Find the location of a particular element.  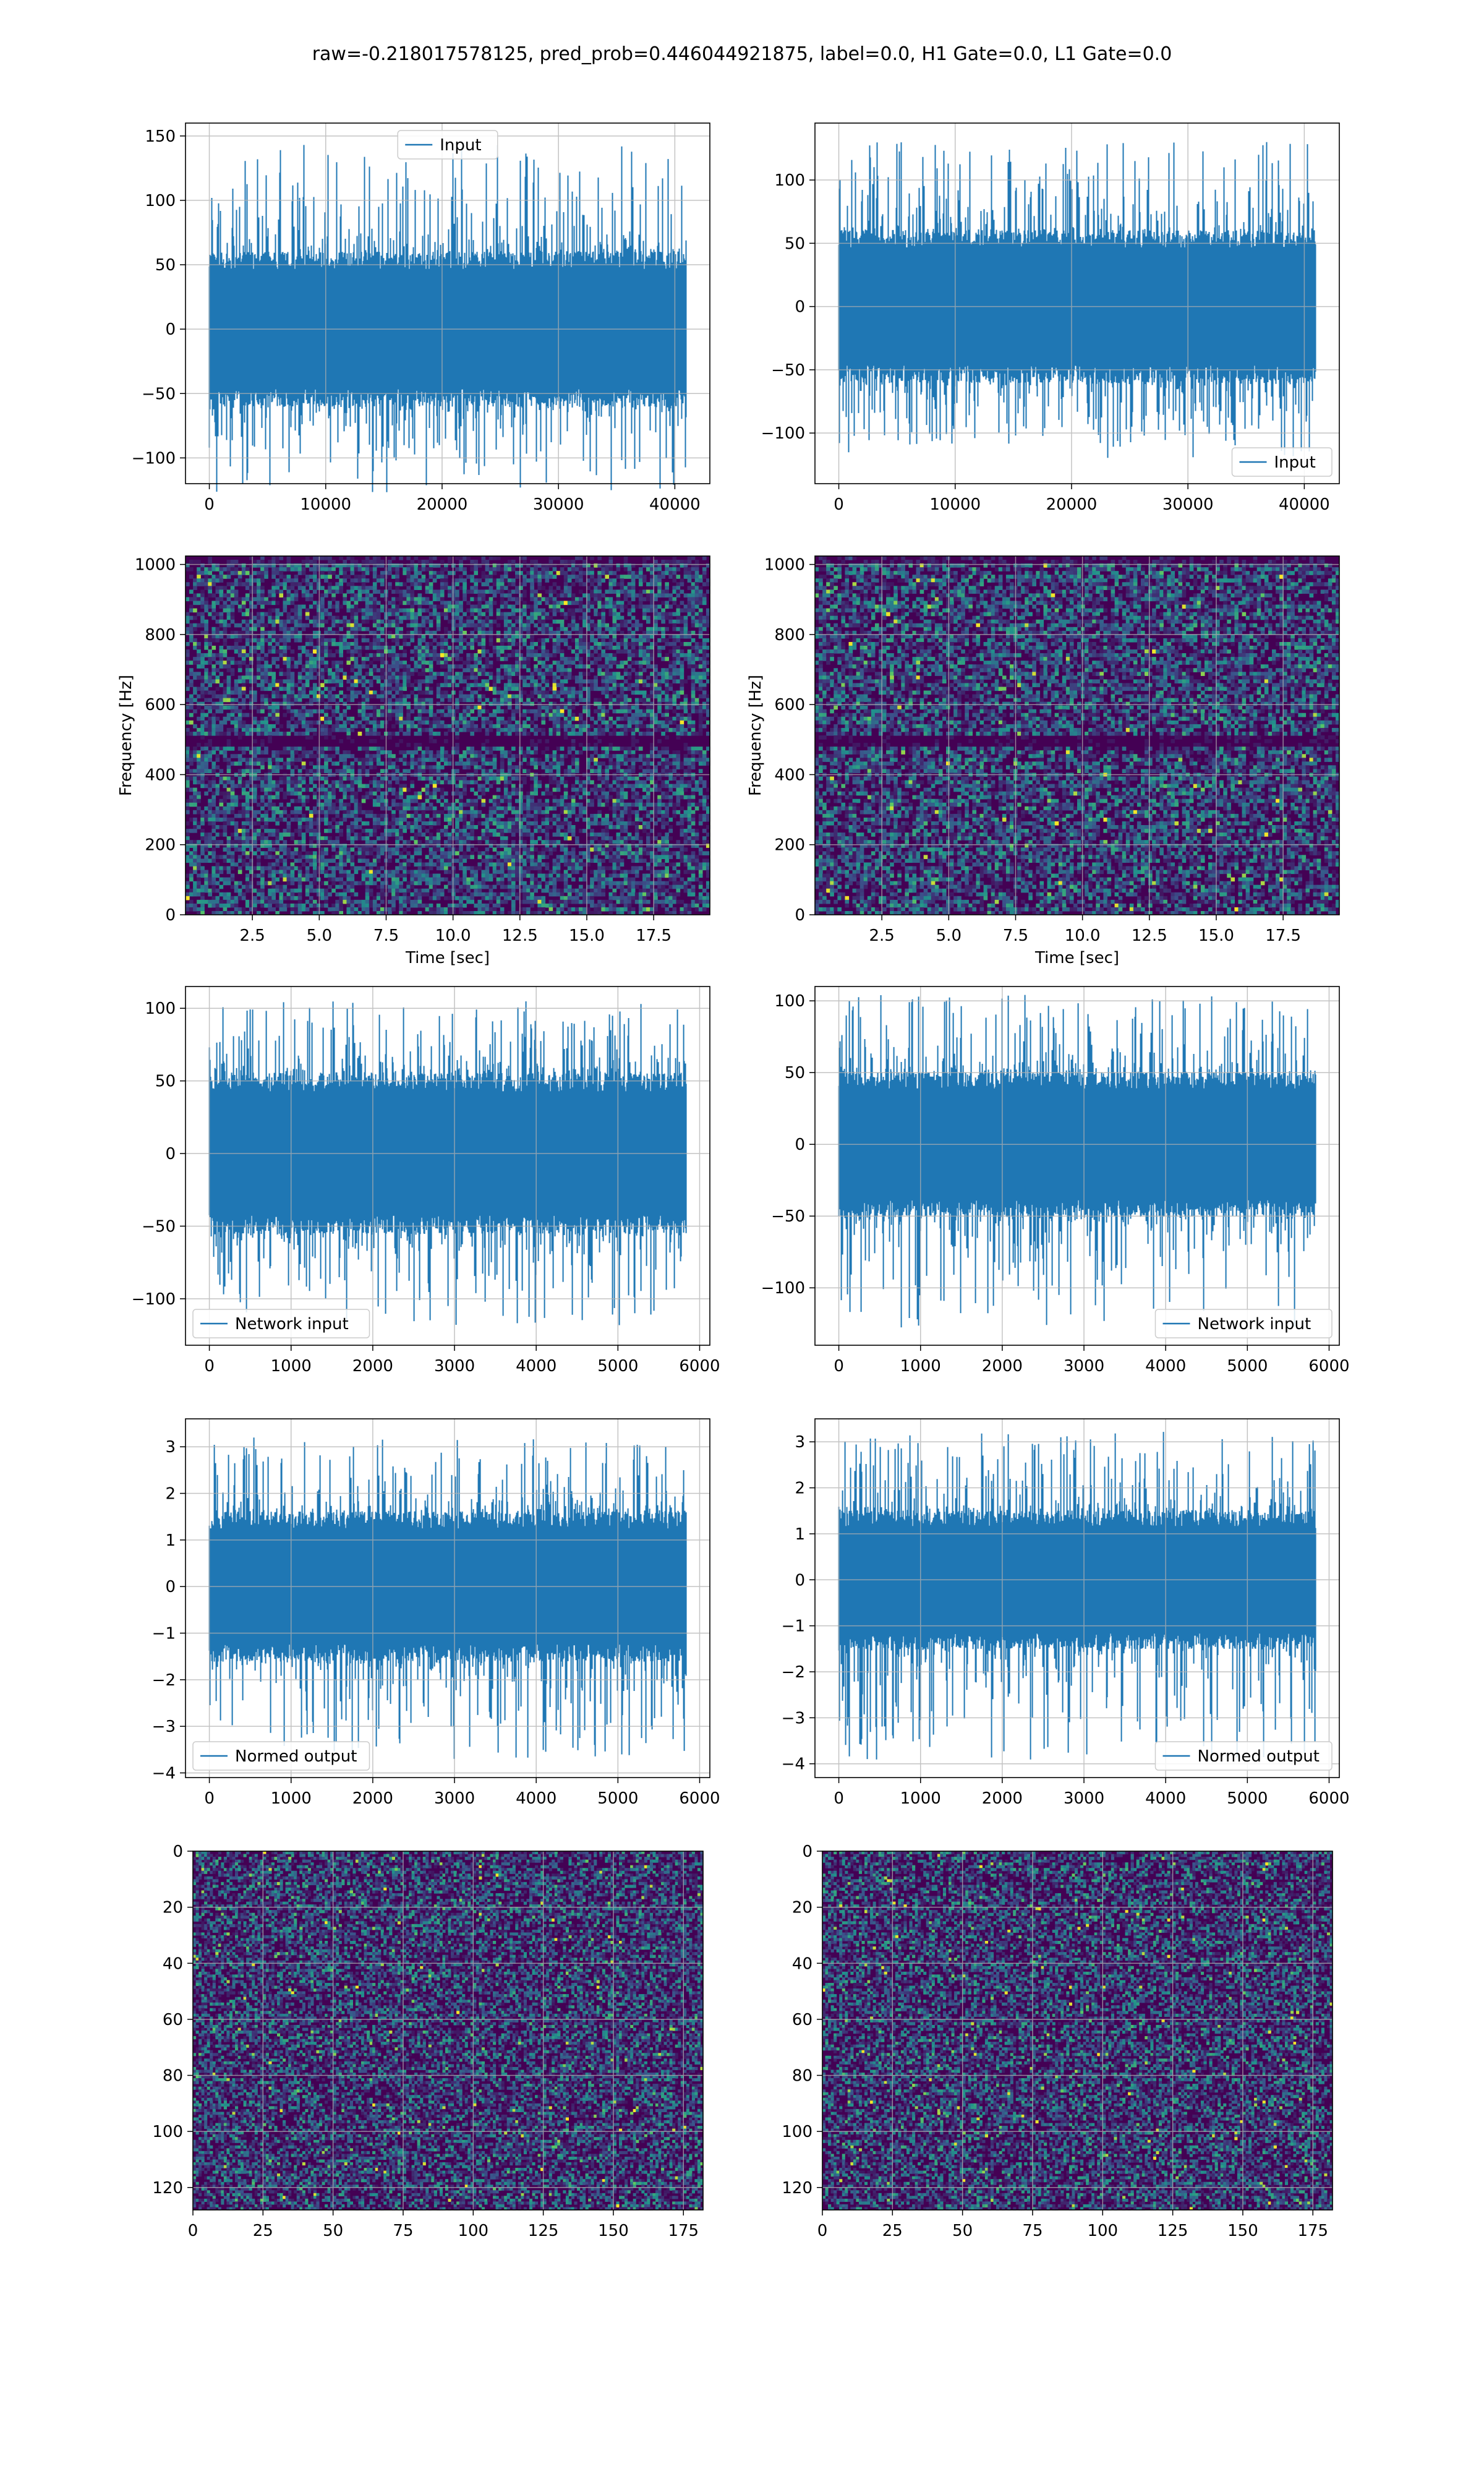

x-tick-label: 2.5 is located at coordinates (881, 936).